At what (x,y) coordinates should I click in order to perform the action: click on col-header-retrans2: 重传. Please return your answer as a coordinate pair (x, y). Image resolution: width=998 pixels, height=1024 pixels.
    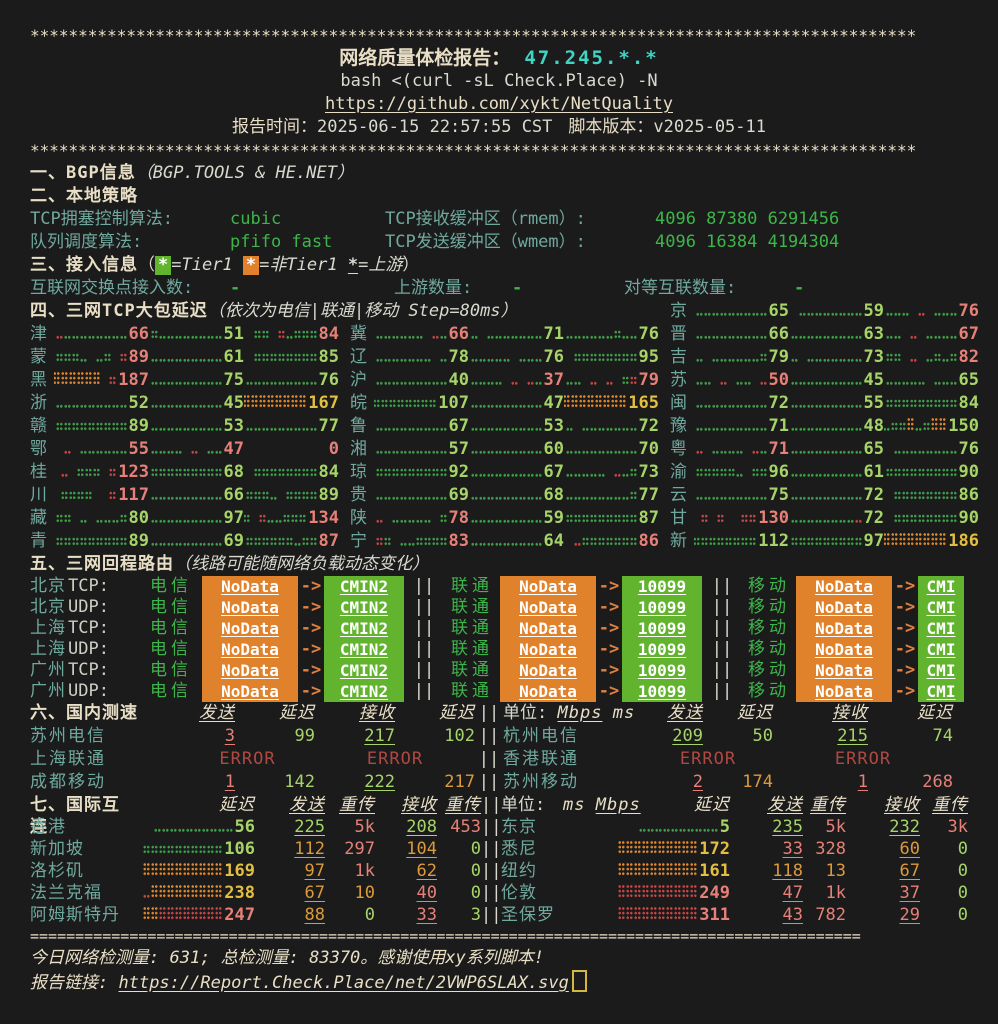
    Looking at the image, I should click on (463, 805).